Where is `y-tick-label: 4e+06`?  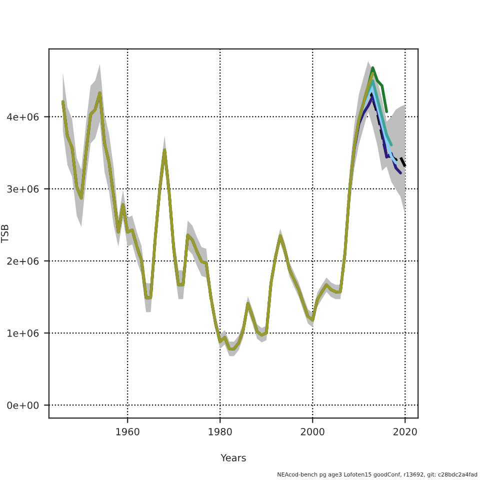 y-tick-label: 4e+06 is located at coordinates (23, 117).